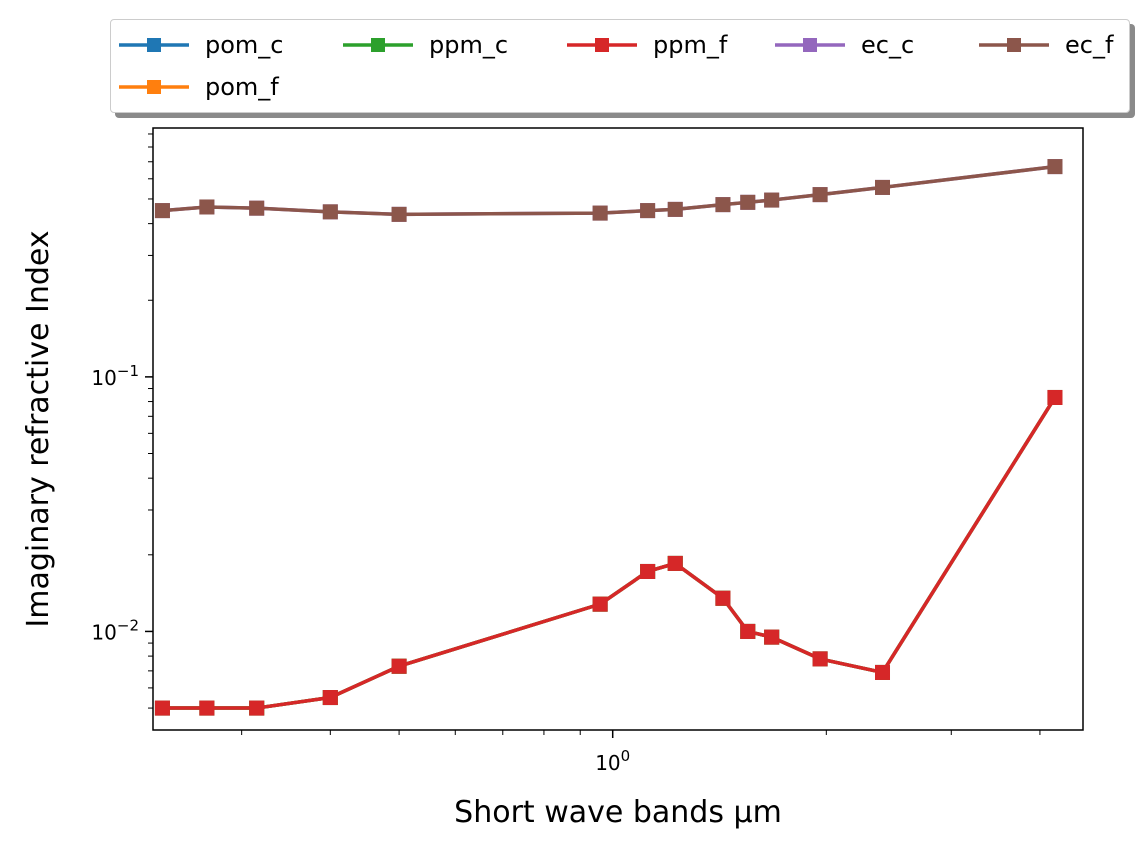  What do you see at coordinates (1089, 45) in the screenshot?
I see `legend-label-ec-f: ec_f` at bounding box center [1089, 45].